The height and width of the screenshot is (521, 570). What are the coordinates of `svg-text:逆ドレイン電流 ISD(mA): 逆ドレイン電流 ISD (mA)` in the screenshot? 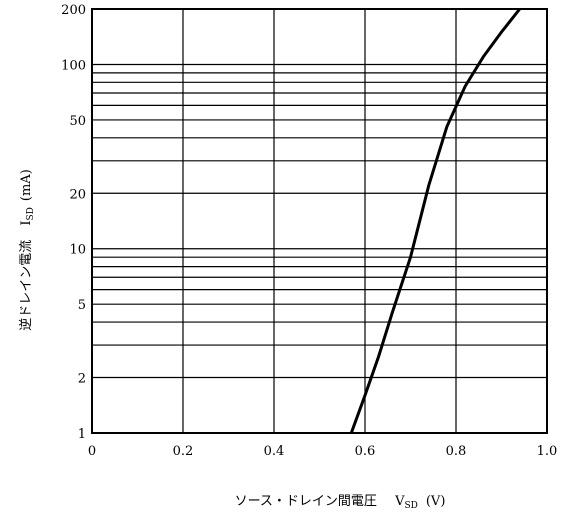 It's located at (27, 250).